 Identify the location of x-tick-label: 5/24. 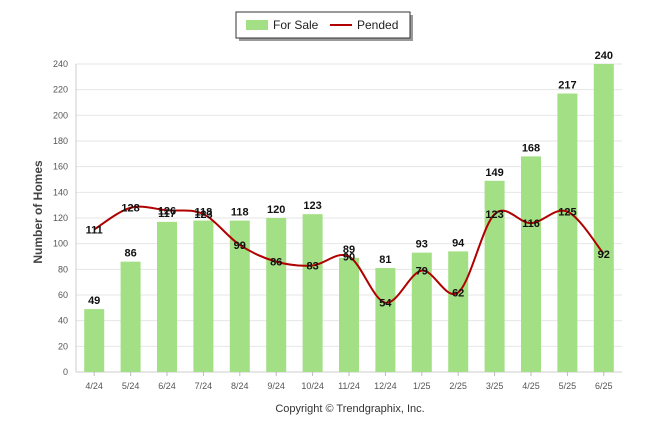
(131, 386).